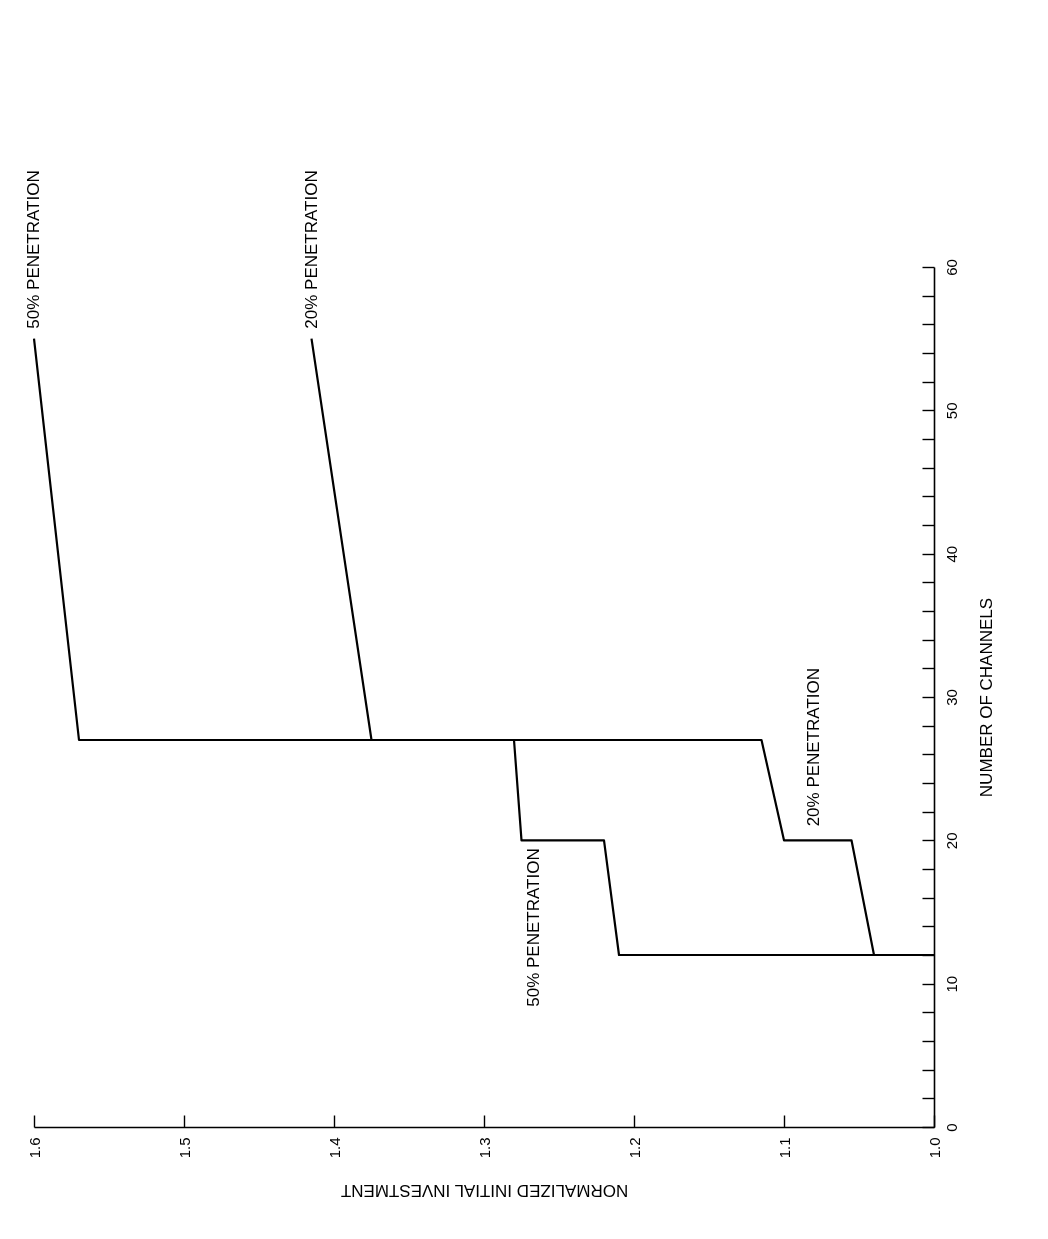 The image size is (1048, 1239). I want to click on y-tick-label: 20, so click(951, 841).